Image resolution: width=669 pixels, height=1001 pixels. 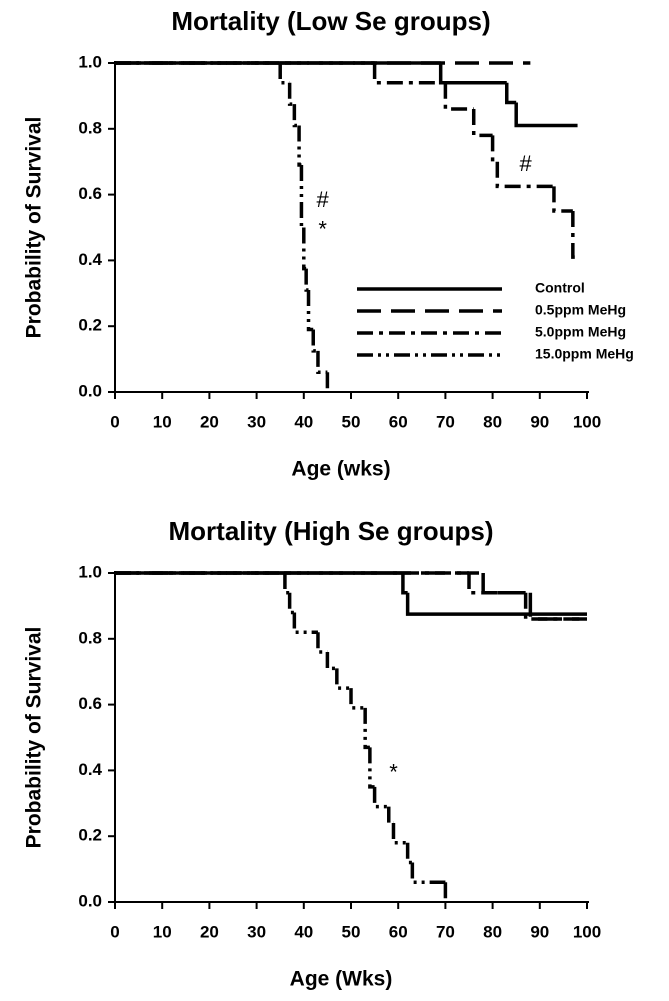 What do you see at coordinates (330, 21) in the screenshot?
I see `chart-title: Mortality (Low Se groups)` at bounding box center [330, 21].